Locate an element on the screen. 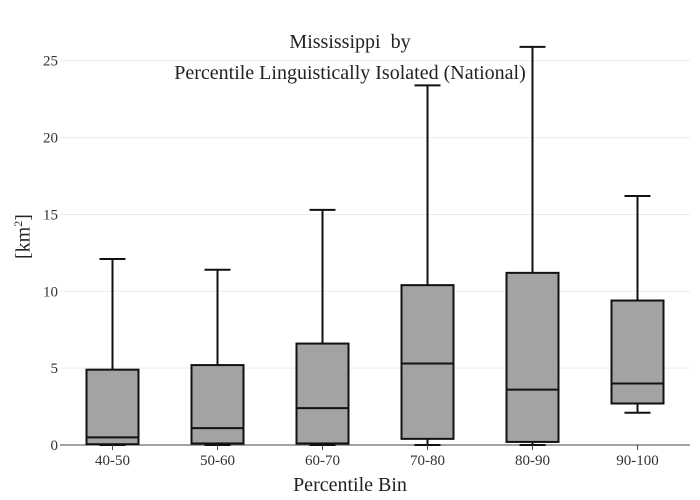  y-tick-label: 20 is located at coordinates (50, 139).